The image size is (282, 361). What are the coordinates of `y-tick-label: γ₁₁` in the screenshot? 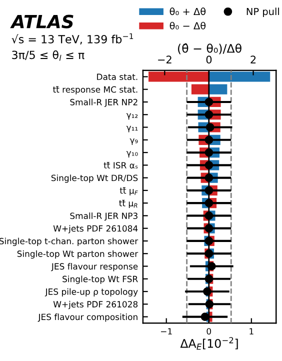 It's located at (132, 129).